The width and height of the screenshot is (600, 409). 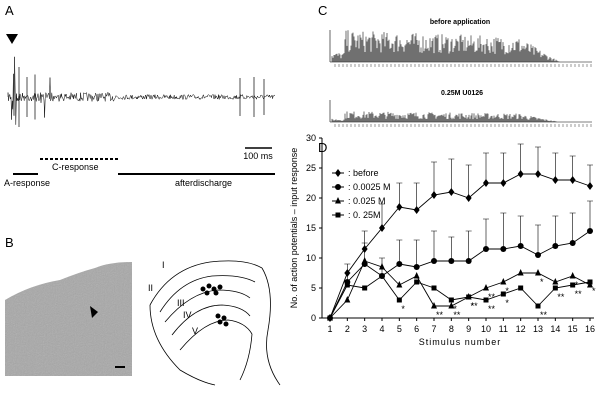 I want to click on cortex-diagram, so click(x=215, y=323).